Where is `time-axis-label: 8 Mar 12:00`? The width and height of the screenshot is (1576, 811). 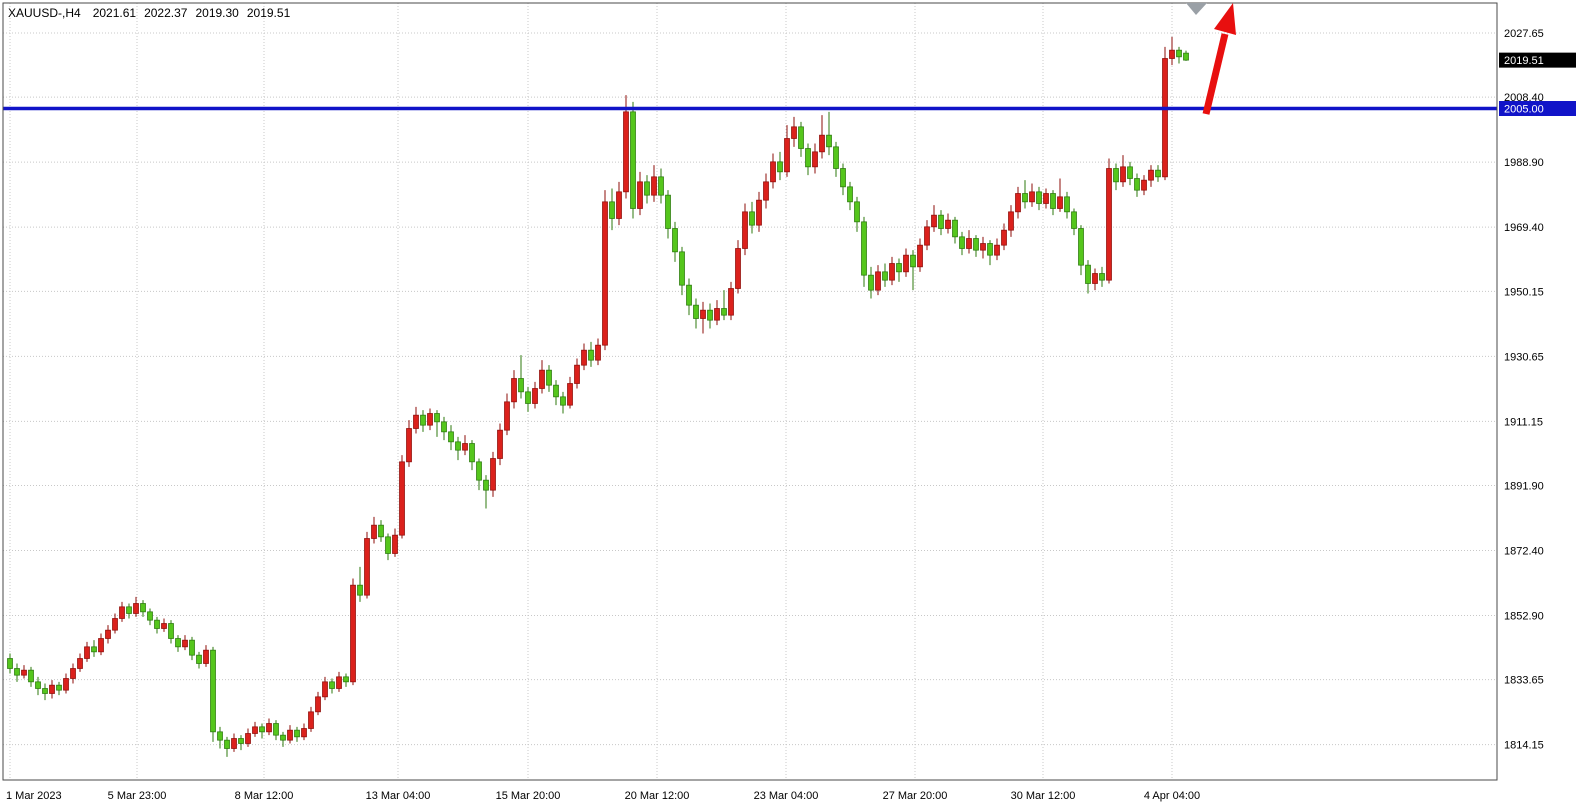 time-axis-label: 8 Mar 12:00 is located at coordinates (264, 796).